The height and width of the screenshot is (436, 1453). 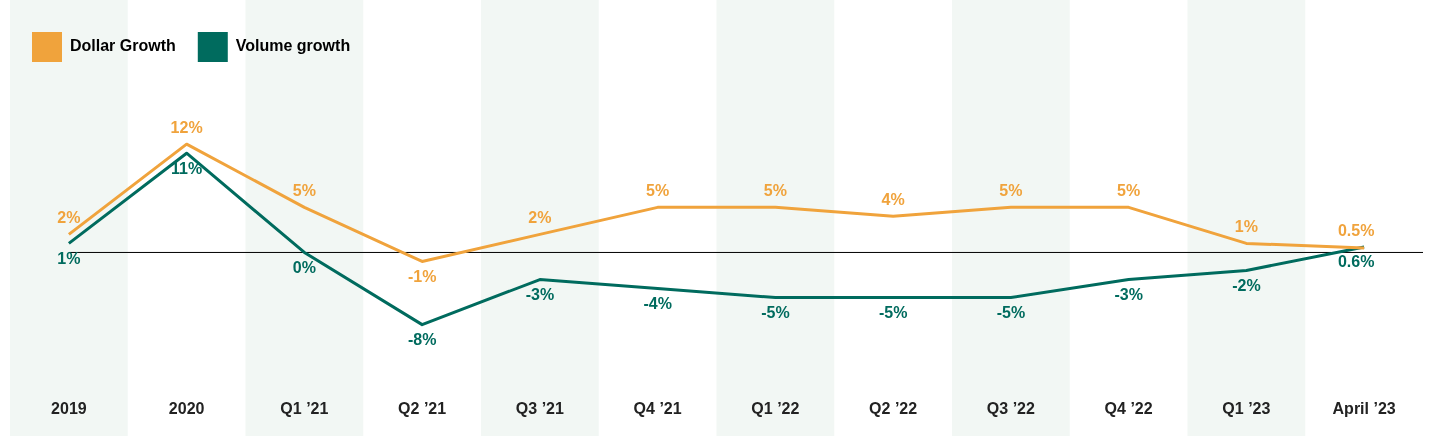 What do you see at coordinates (422, 276) in the screenshot?
I see `data-label: -1%` at bounding box center [422, 276].